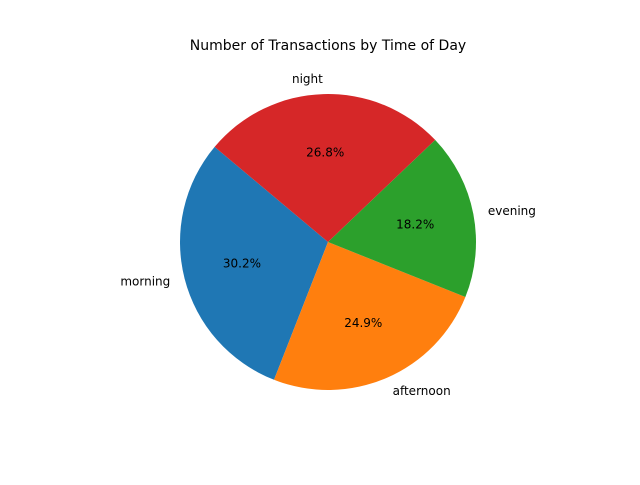 Image resolution: width=640 pixels, height=485 pixels. I want to click on slice-label-afternoon: afternoon, so click(422, 391).